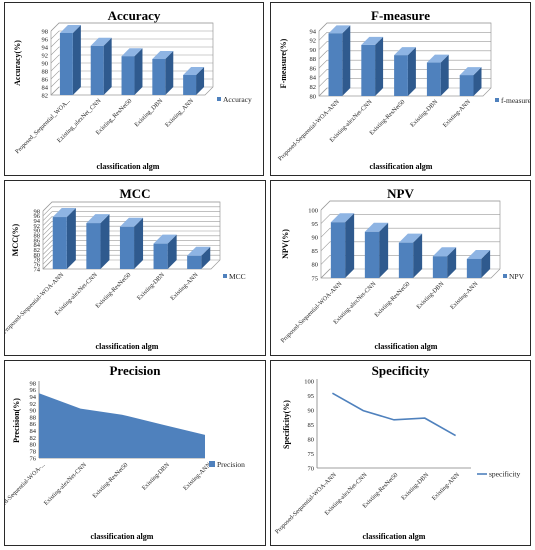 The image size is (535, 550). I want to click on chart-title: F-measure, so click(400, 15).